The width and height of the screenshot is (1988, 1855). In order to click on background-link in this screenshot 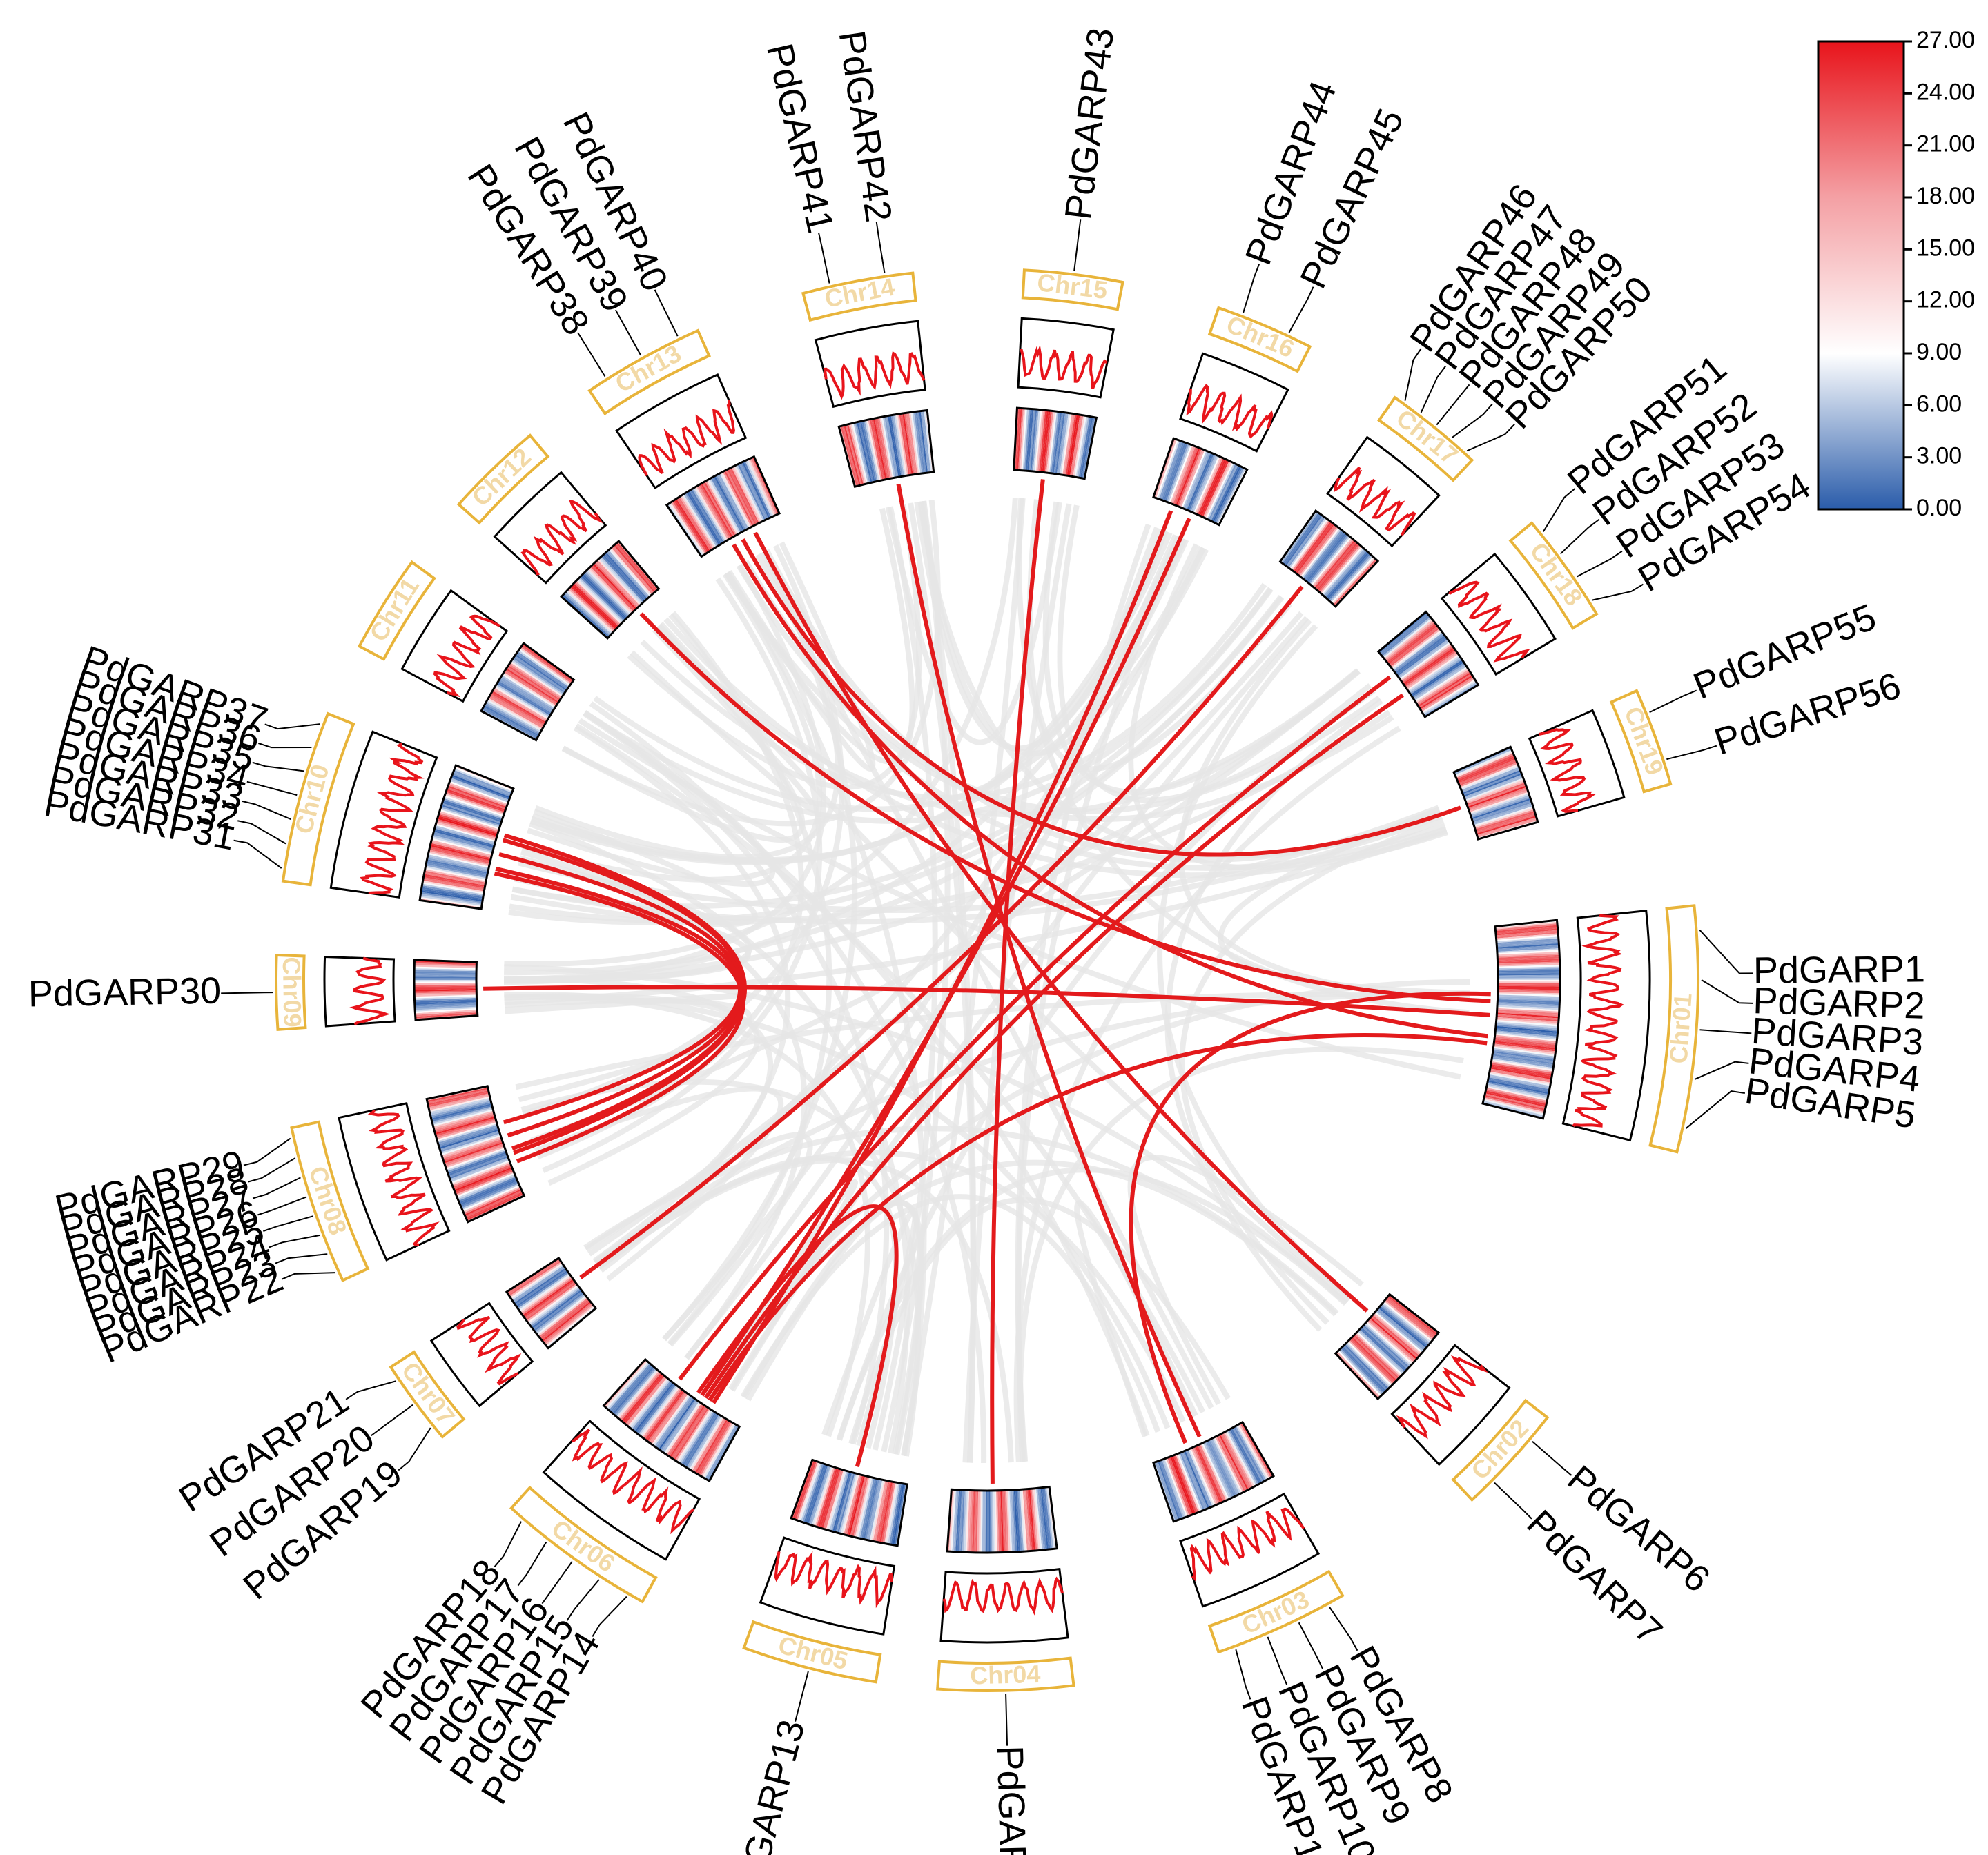, I will do `click(736, 1078)`.